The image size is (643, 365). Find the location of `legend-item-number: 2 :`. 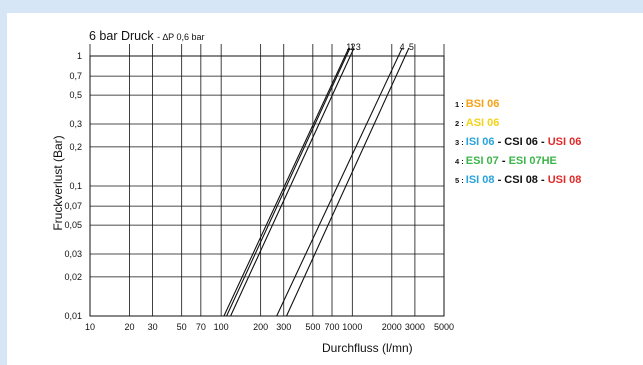

legend-item-number: 2 : is located at coordinates (459, 123).